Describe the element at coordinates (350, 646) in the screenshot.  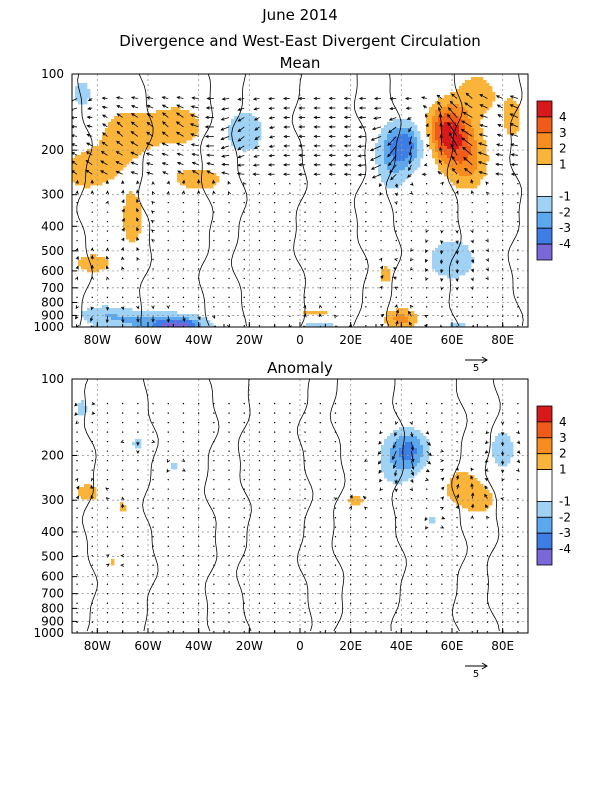
I see `x-tick-label: 20E` at that location.